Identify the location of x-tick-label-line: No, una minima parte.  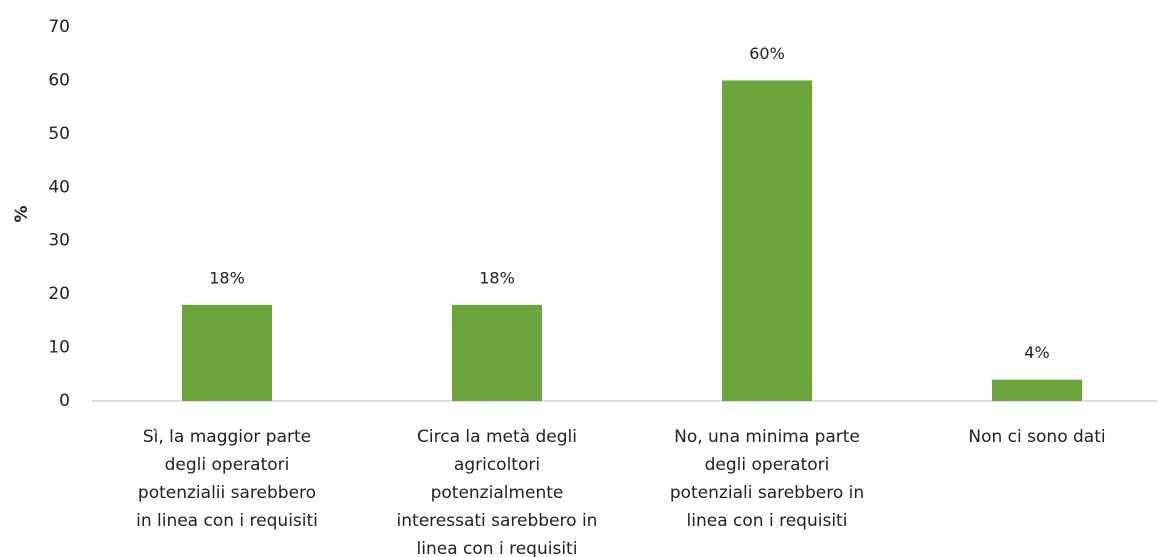
(767, 437).